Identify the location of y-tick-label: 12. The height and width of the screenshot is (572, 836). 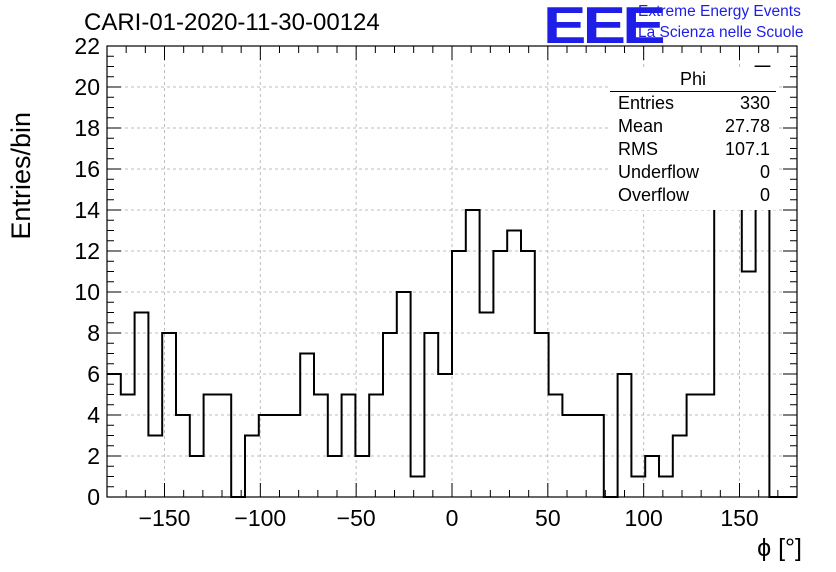
(87, 251).